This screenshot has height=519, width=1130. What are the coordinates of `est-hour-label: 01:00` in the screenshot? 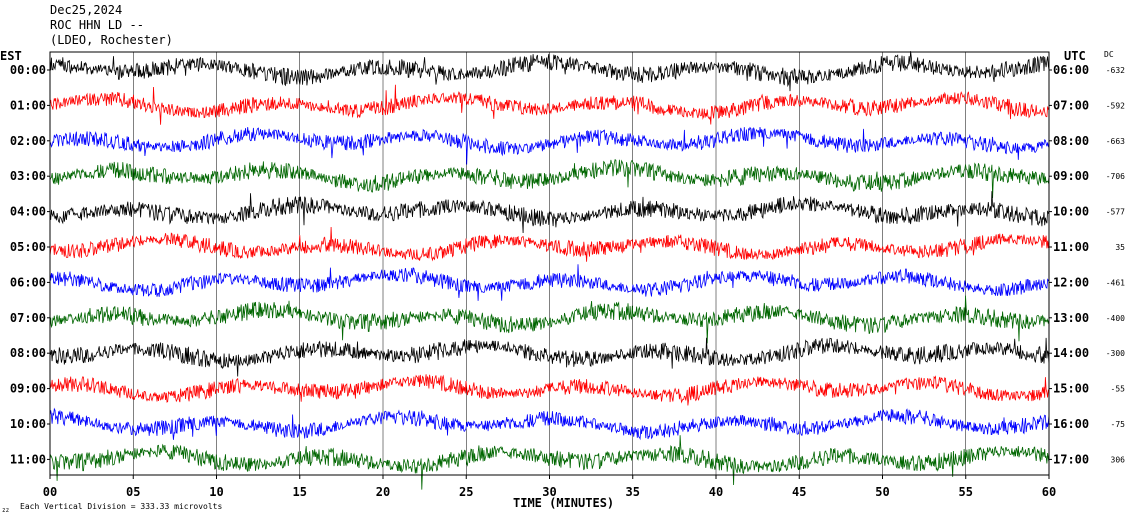 It's located at (28, 105).